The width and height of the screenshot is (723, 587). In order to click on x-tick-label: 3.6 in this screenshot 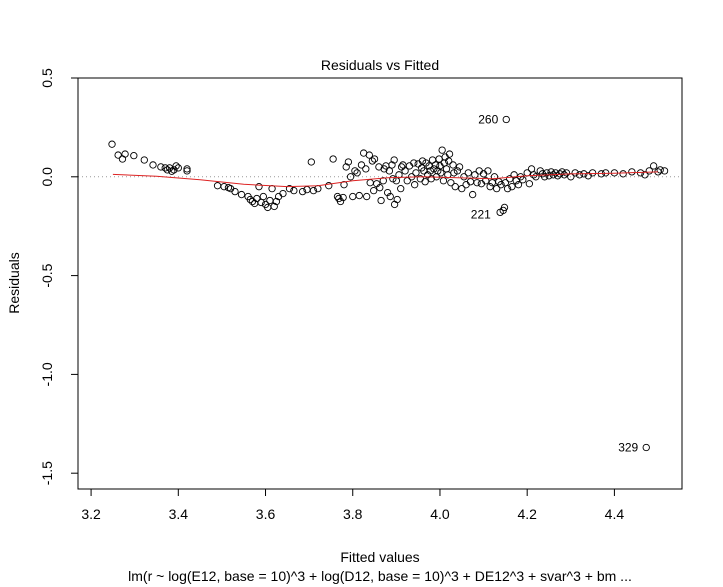, I will do `click(266, 514)`.